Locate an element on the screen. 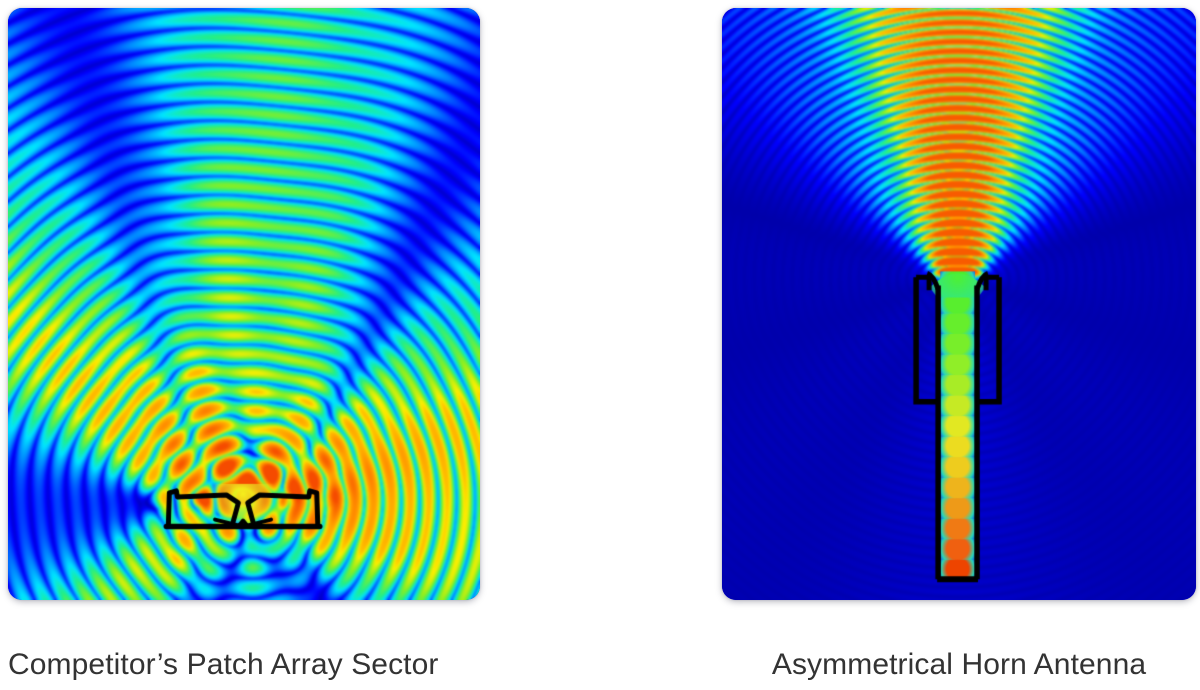  caption-horn-antenna: Asymmetrical Horn Antenna is located at coordinates (959, 664).